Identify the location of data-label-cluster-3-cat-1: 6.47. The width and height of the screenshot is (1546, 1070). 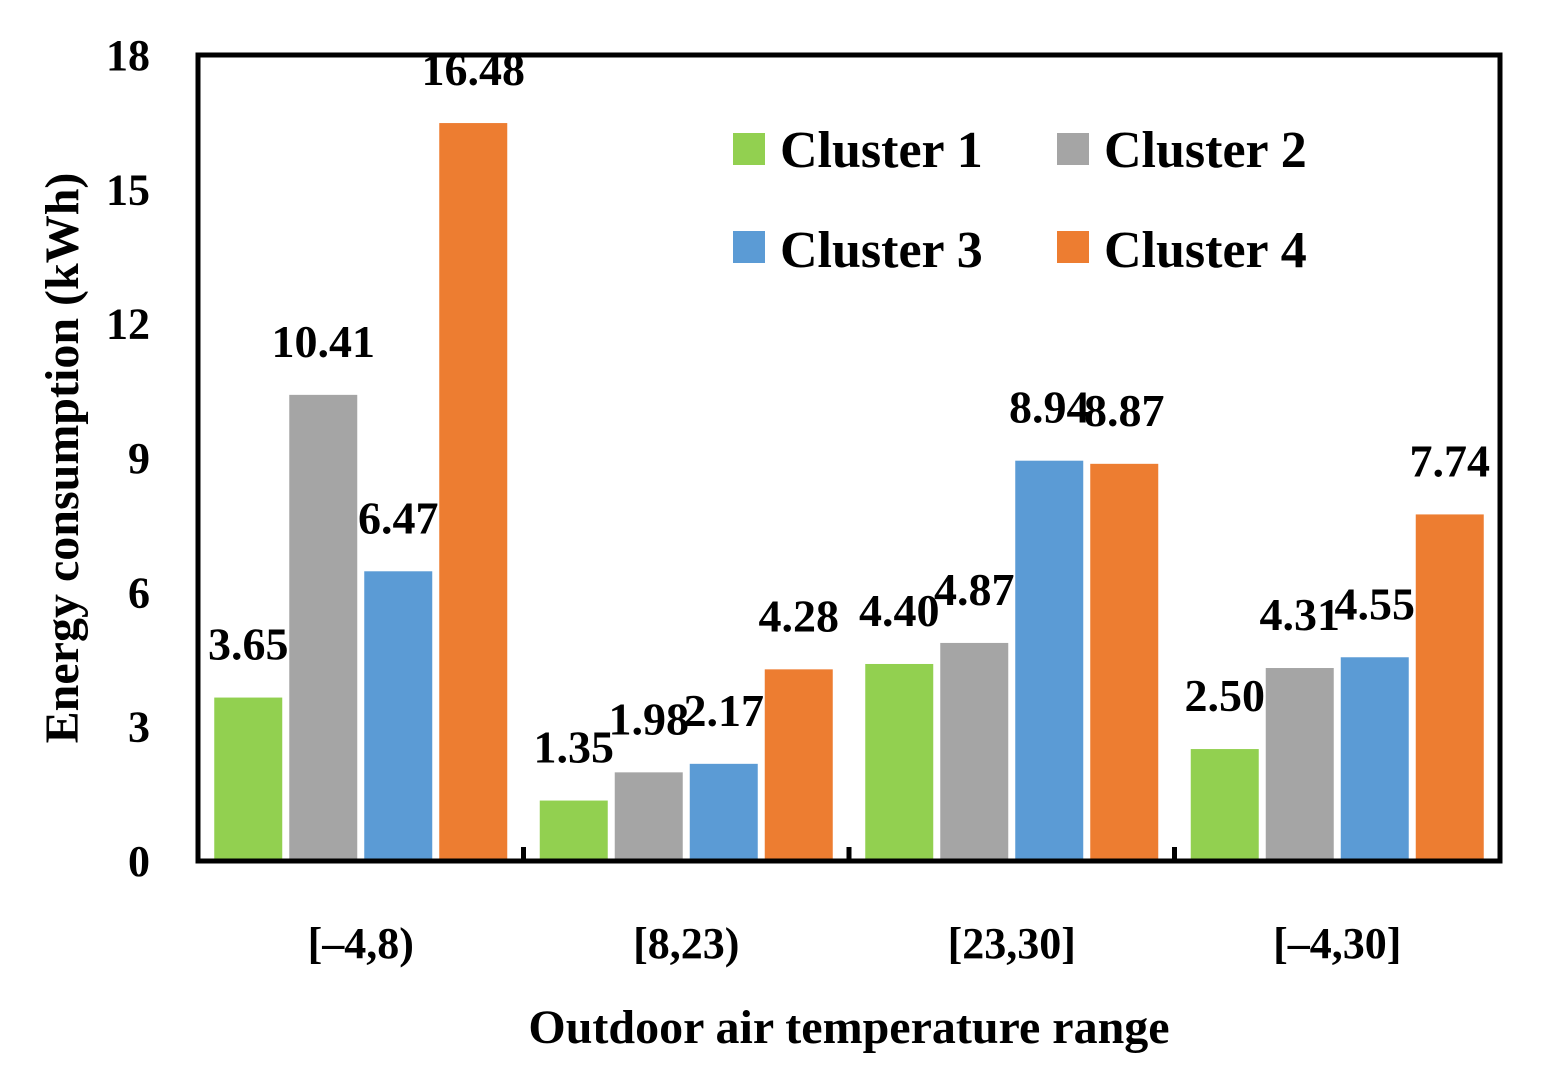
(398, 517).